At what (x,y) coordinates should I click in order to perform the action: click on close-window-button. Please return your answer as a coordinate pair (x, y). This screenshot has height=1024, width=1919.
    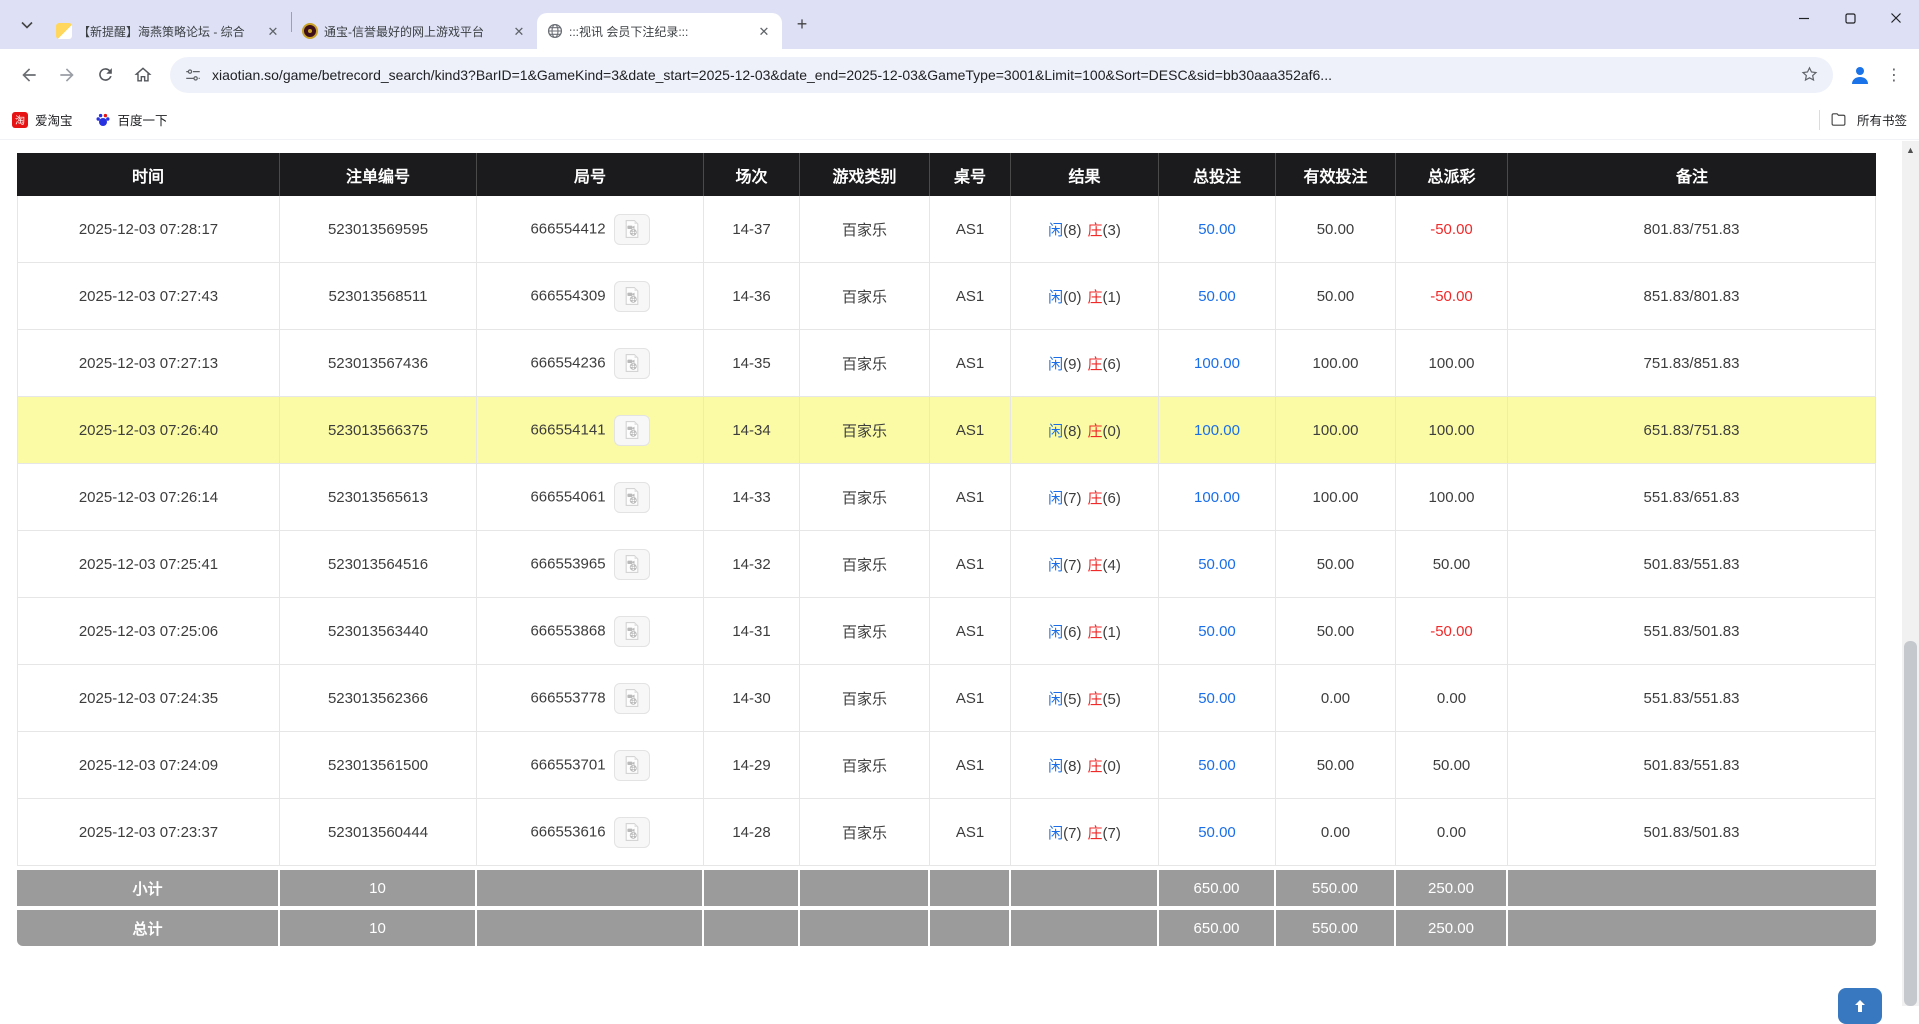
    Looking at the image, I should click on (1896, 18).